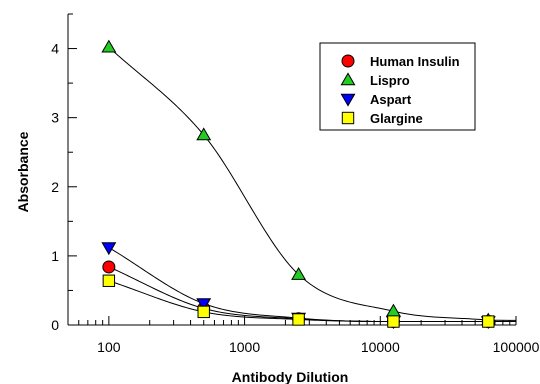 This screenshot has width=540, height=384. I want to click on y-tick-label: 1, so click(55, 256).